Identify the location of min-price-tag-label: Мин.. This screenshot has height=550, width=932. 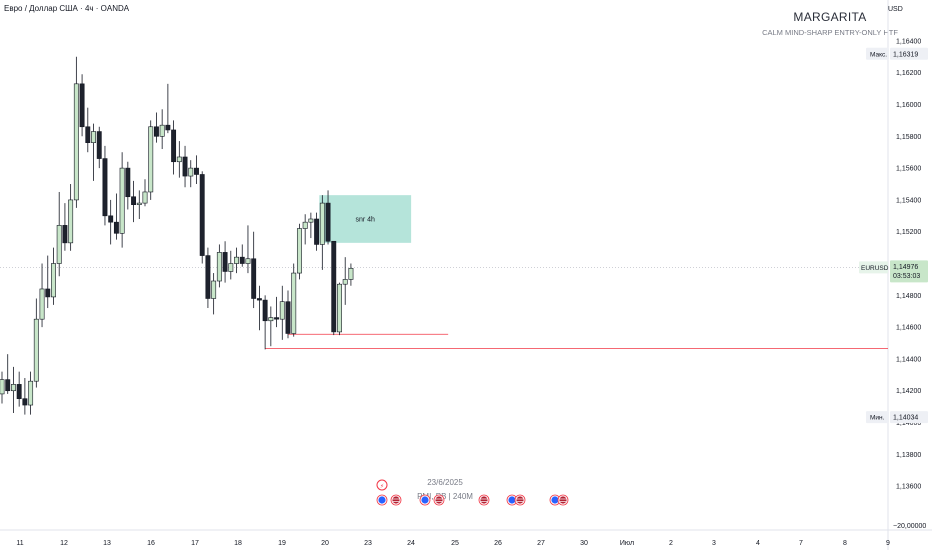
(877, 418).